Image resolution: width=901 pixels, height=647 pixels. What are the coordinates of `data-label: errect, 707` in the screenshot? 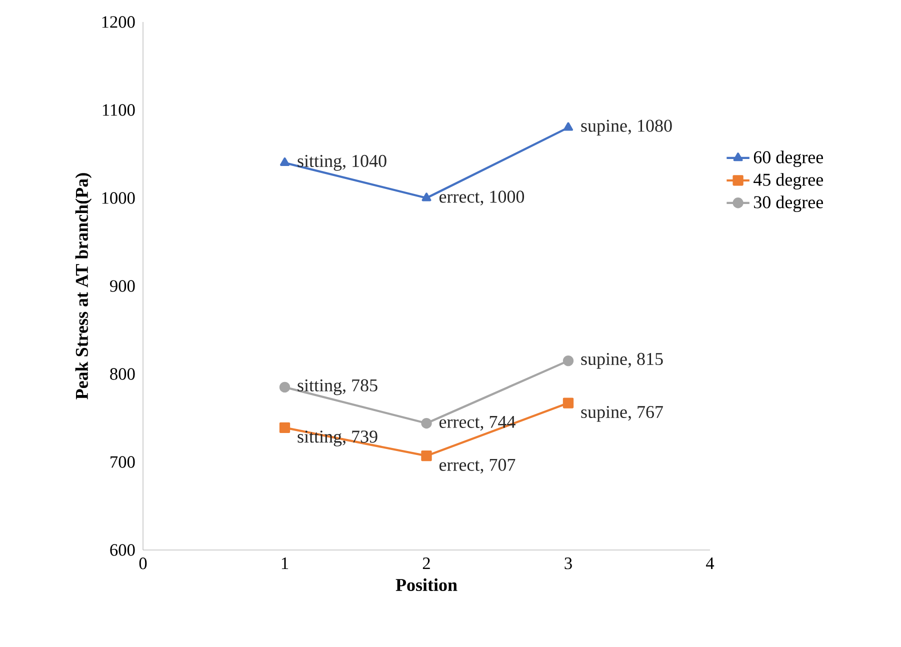 It's located at (477, 466).